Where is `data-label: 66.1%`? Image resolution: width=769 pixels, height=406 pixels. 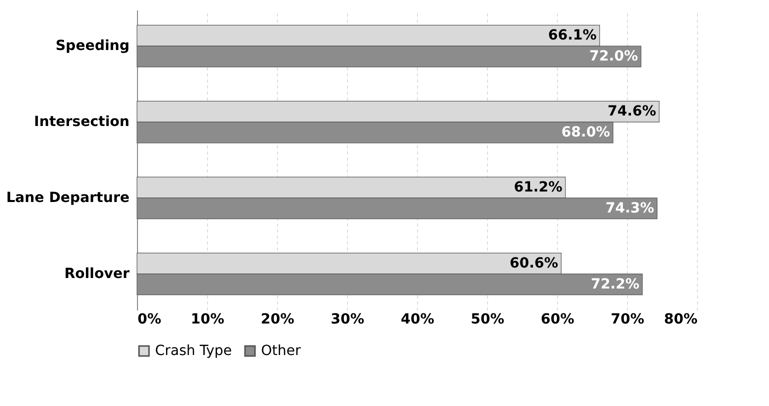
data-label: 66.1% is located at coordinates (572, 36).